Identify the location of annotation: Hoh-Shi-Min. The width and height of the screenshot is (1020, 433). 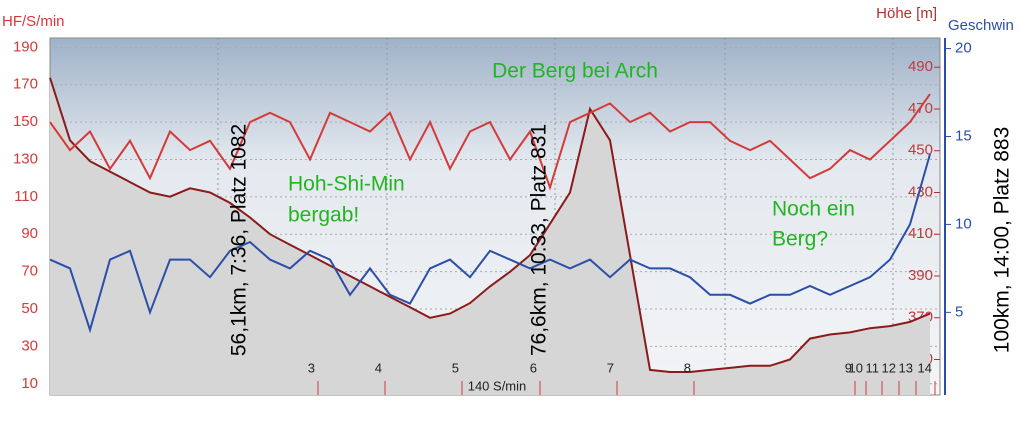
(346, 184).